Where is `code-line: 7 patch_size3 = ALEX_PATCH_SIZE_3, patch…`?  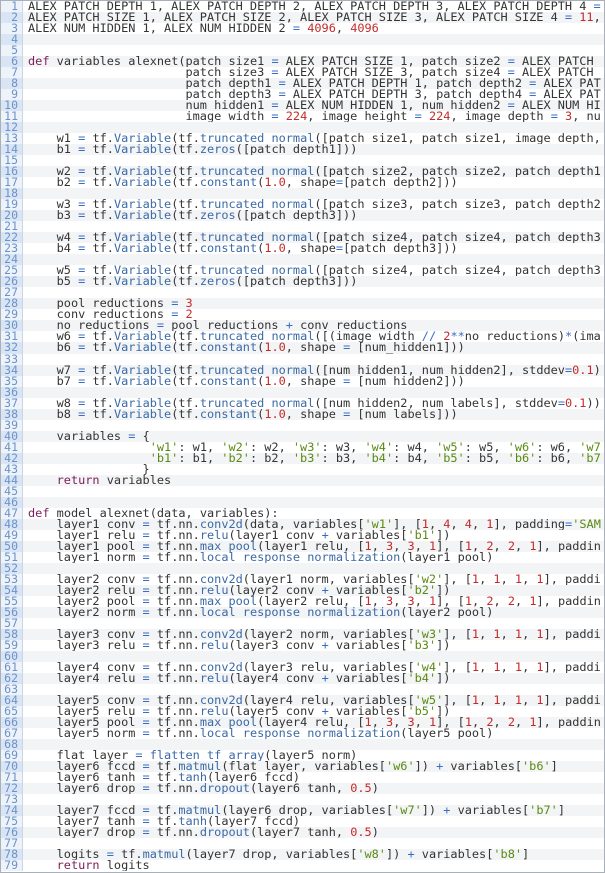 code-line: 7 patch_size3 = ALEX_PATCH_SIZE_3, patch… is located at coordinates (302, 72).